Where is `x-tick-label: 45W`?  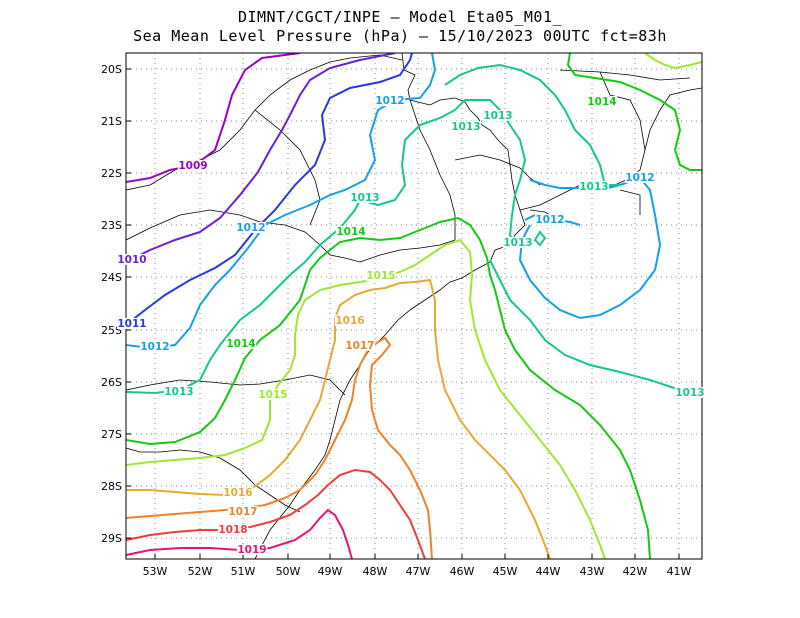 x-tick-label: 45W is located at coordinates (505, 571).